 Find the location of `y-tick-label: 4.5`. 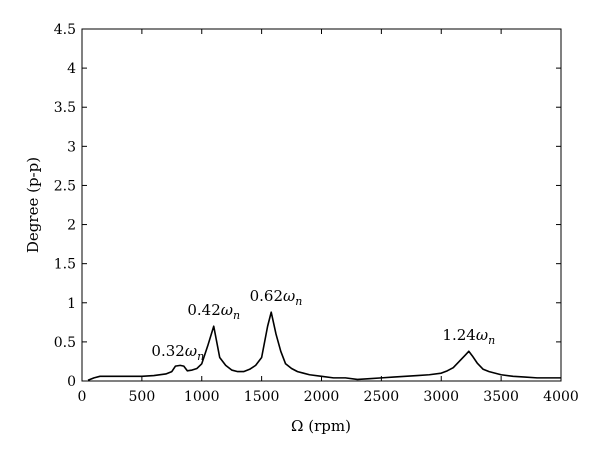

y-tick-label: 4.5 is located at coordinates (65, 30).